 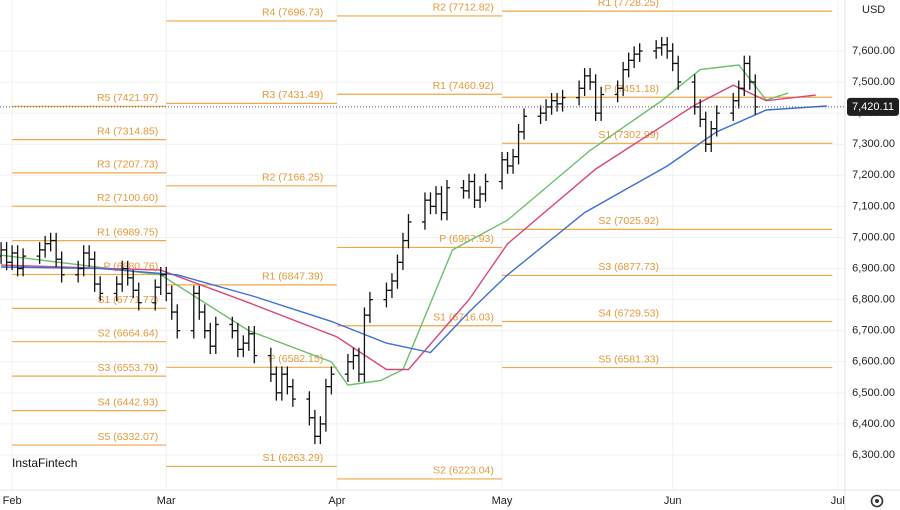 What do you see at coordinates (838, 501) in the screenshot?
I see `x-tick-label: Jul` at bounding box center [838, 501].